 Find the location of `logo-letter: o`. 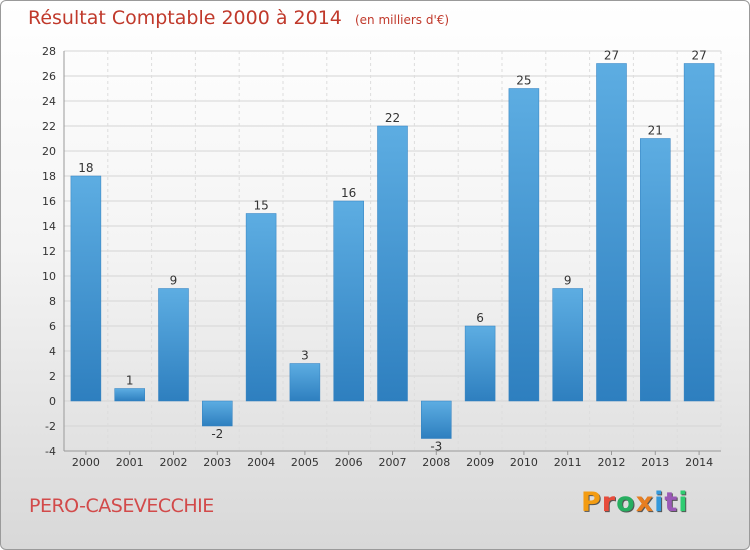

logo-letter: o is located at coordinates (626, 502).